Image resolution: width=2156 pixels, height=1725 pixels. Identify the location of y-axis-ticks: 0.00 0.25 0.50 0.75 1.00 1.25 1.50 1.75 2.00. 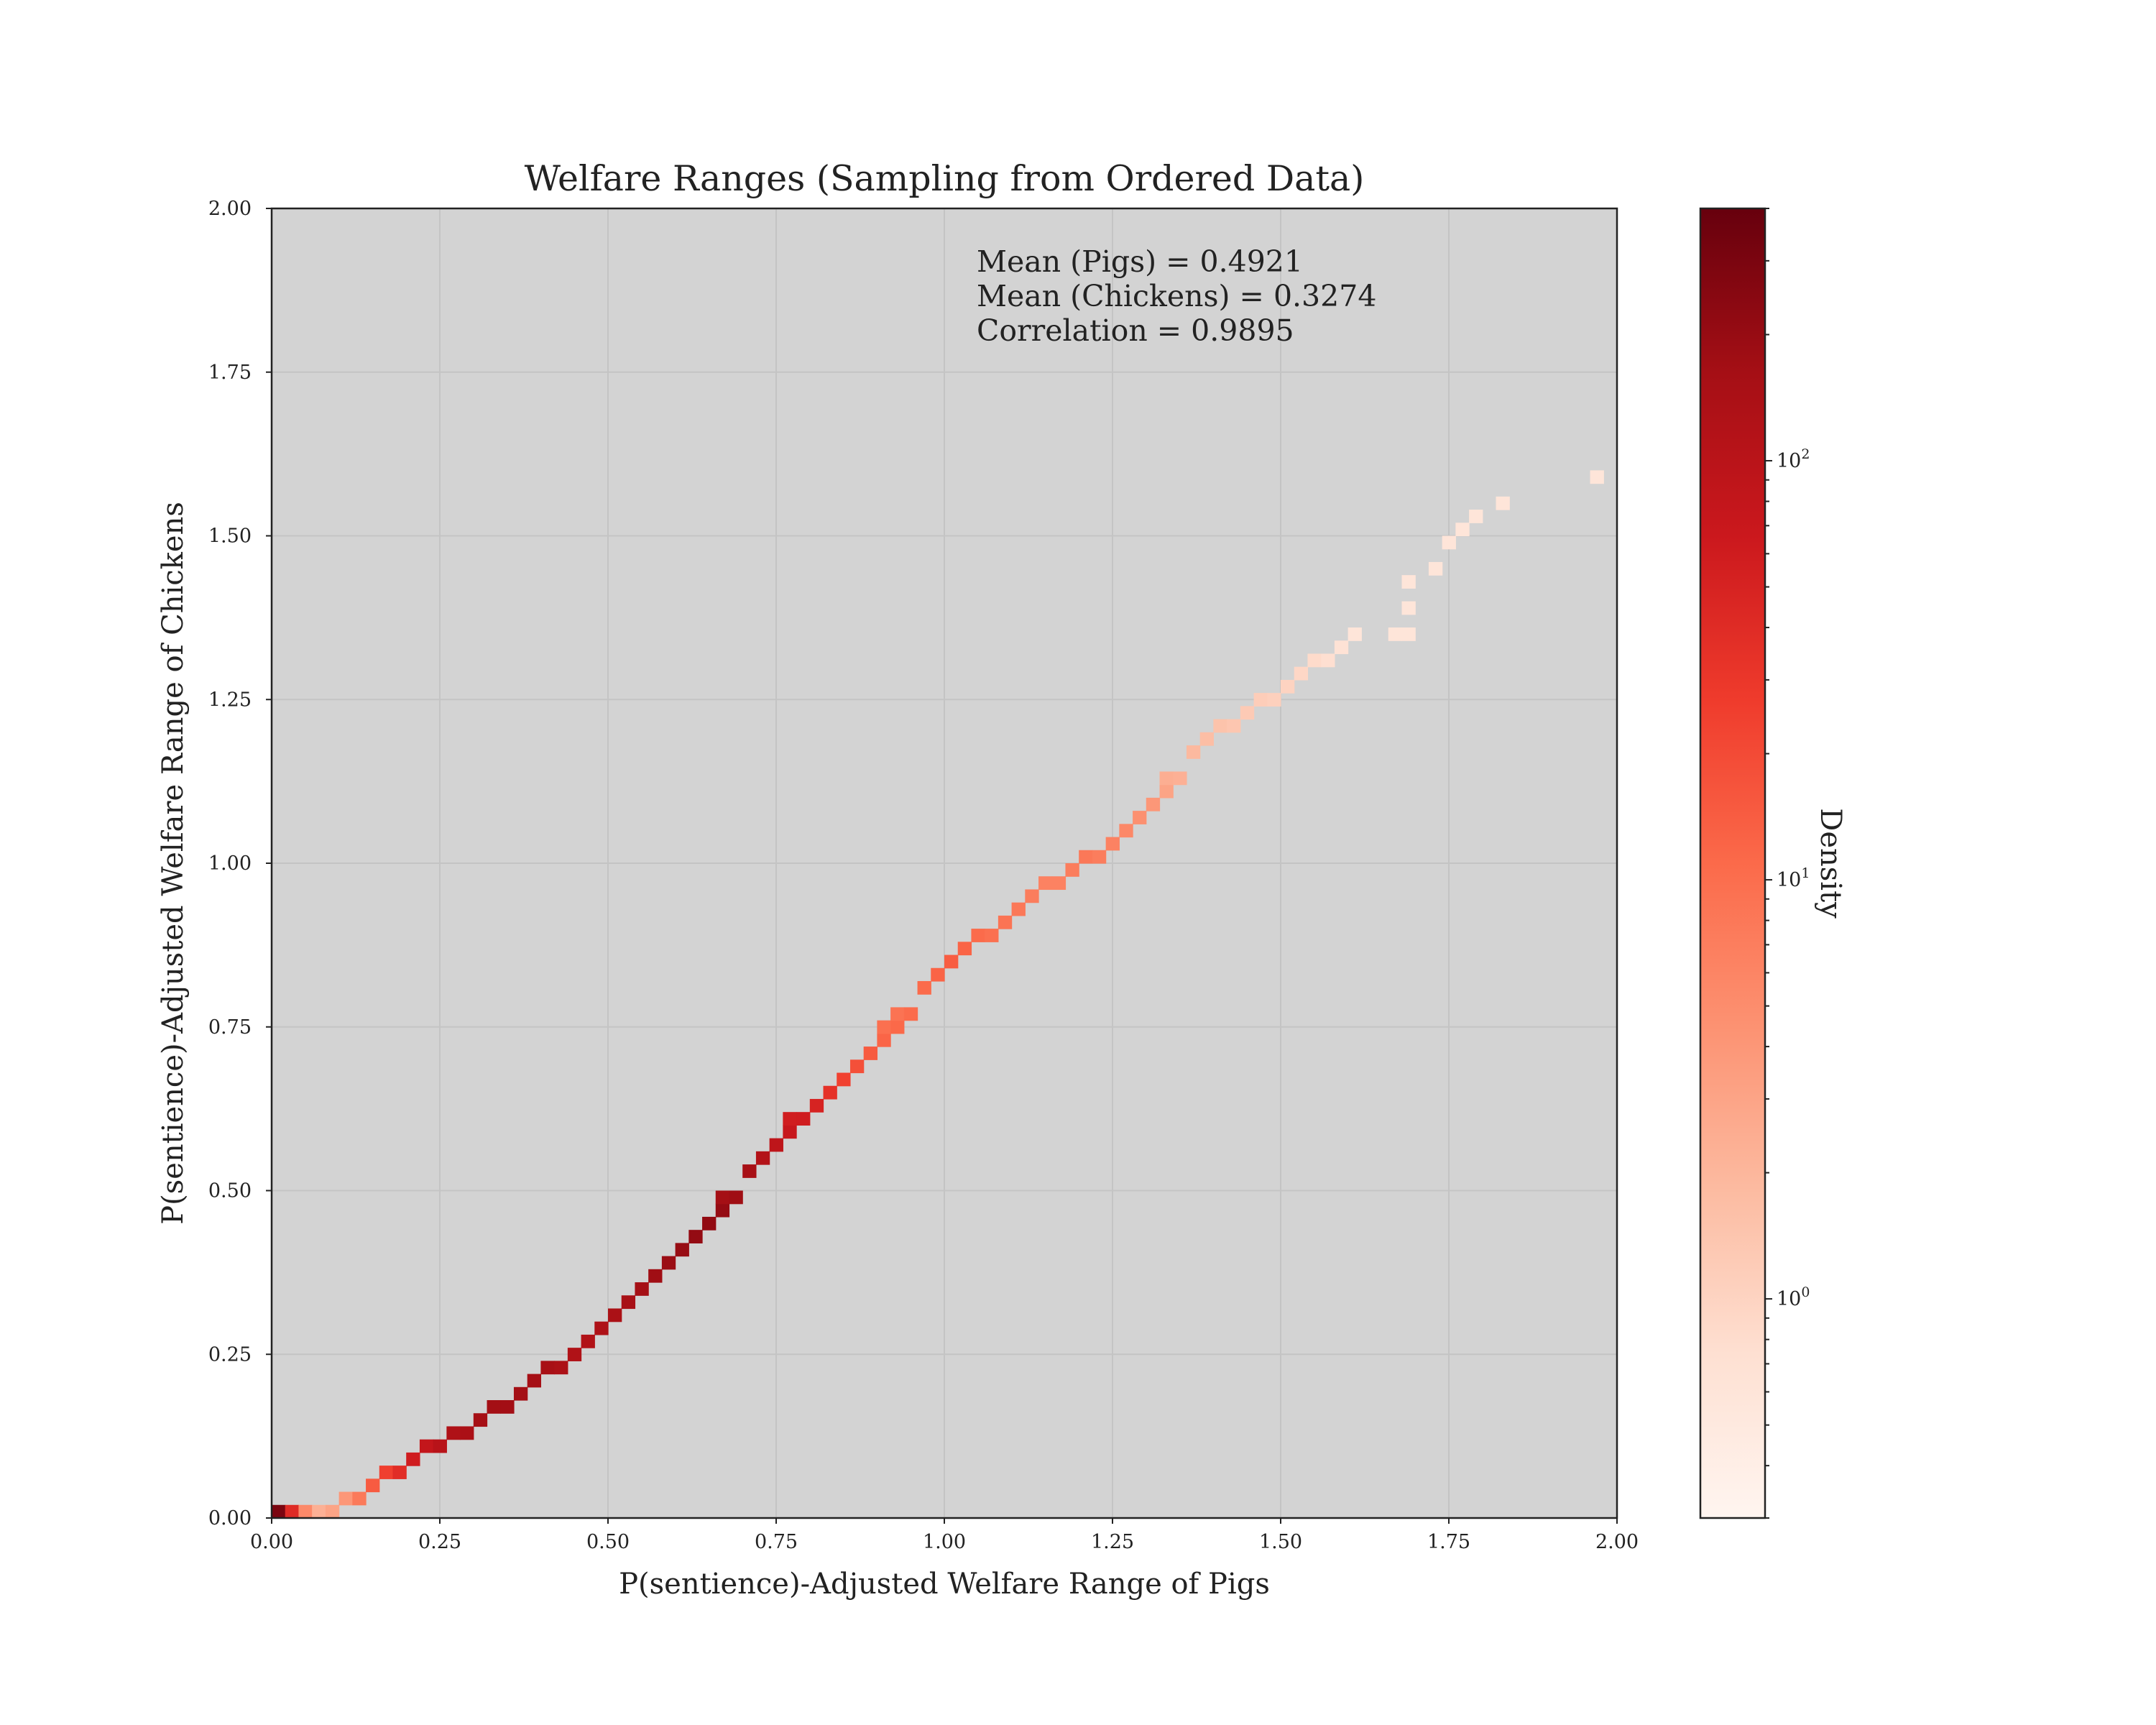
(240, 864).